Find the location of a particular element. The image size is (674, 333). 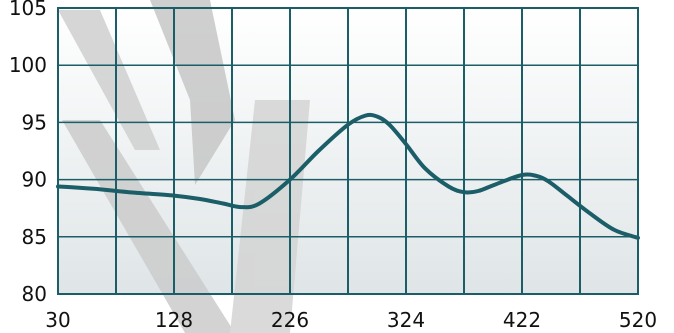

x-tick-label: 128 is located at coordinates (174, 320).